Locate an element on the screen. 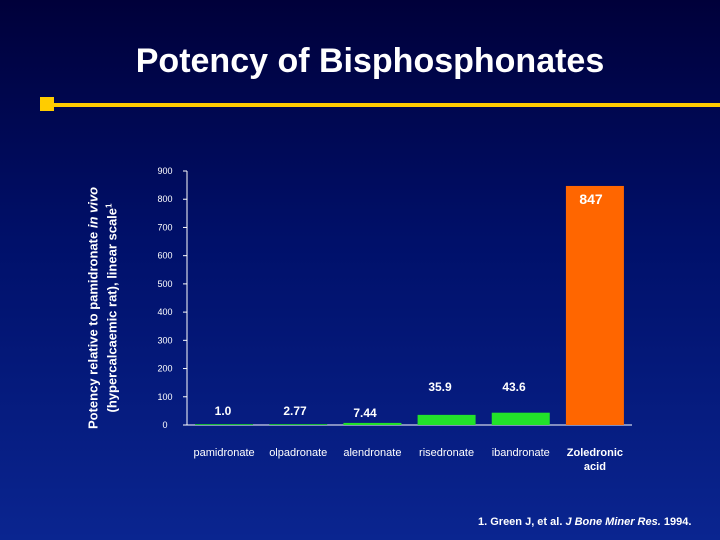 The height and width of the screenshot is (540, 720). y-tick-label: 200 is located at coordinates (164, 369).